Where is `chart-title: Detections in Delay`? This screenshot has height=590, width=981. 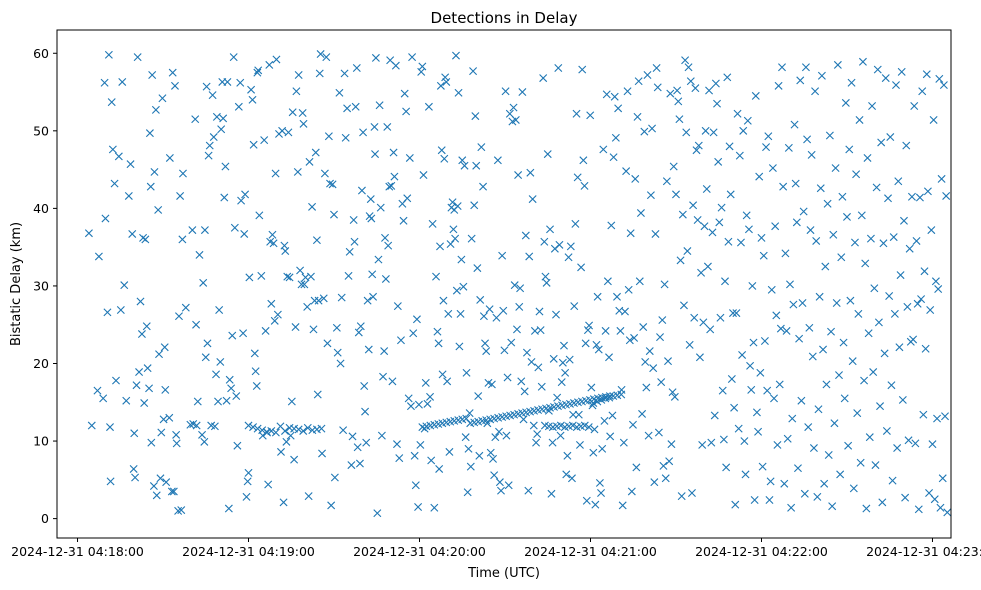
chart-title: Detections in Delay is located at coordinates (504, 18).